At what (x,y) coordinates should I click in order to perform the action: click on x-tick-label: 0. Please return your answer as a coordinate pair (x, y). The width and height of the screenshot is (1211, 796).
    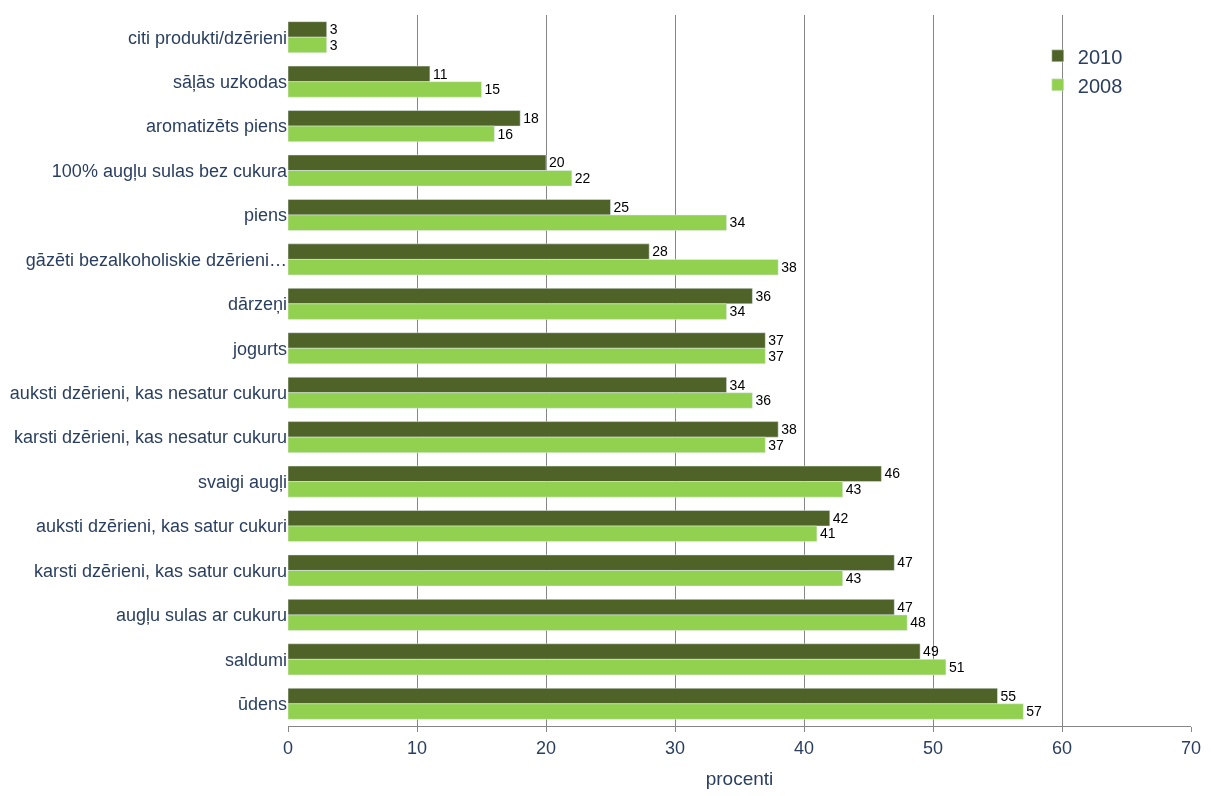
    Looking at the image, I should click on (288, 747).